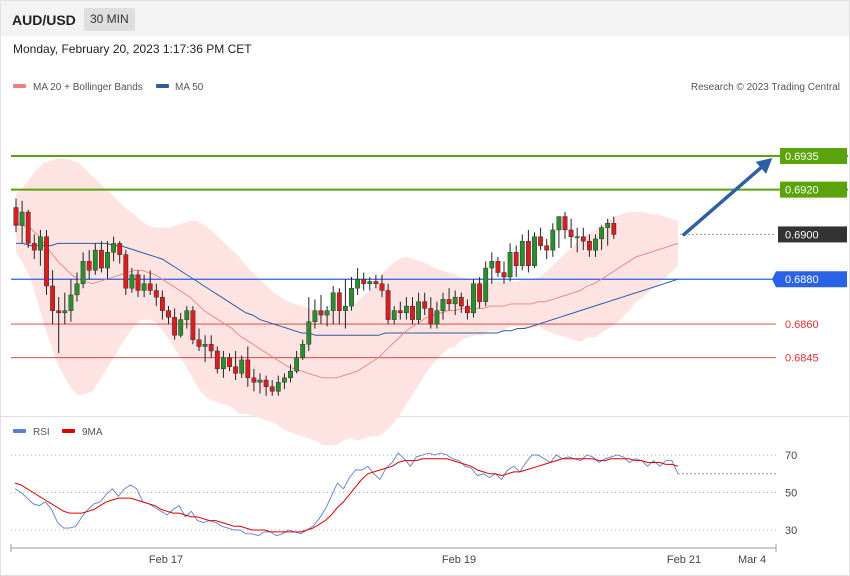 Image resolution: width=850 pixels, height=576 pixels. Describe the element at coordinates (92, 432) in the screenshot. I see `rsi-ma-legend-label: 9MA` at that location.